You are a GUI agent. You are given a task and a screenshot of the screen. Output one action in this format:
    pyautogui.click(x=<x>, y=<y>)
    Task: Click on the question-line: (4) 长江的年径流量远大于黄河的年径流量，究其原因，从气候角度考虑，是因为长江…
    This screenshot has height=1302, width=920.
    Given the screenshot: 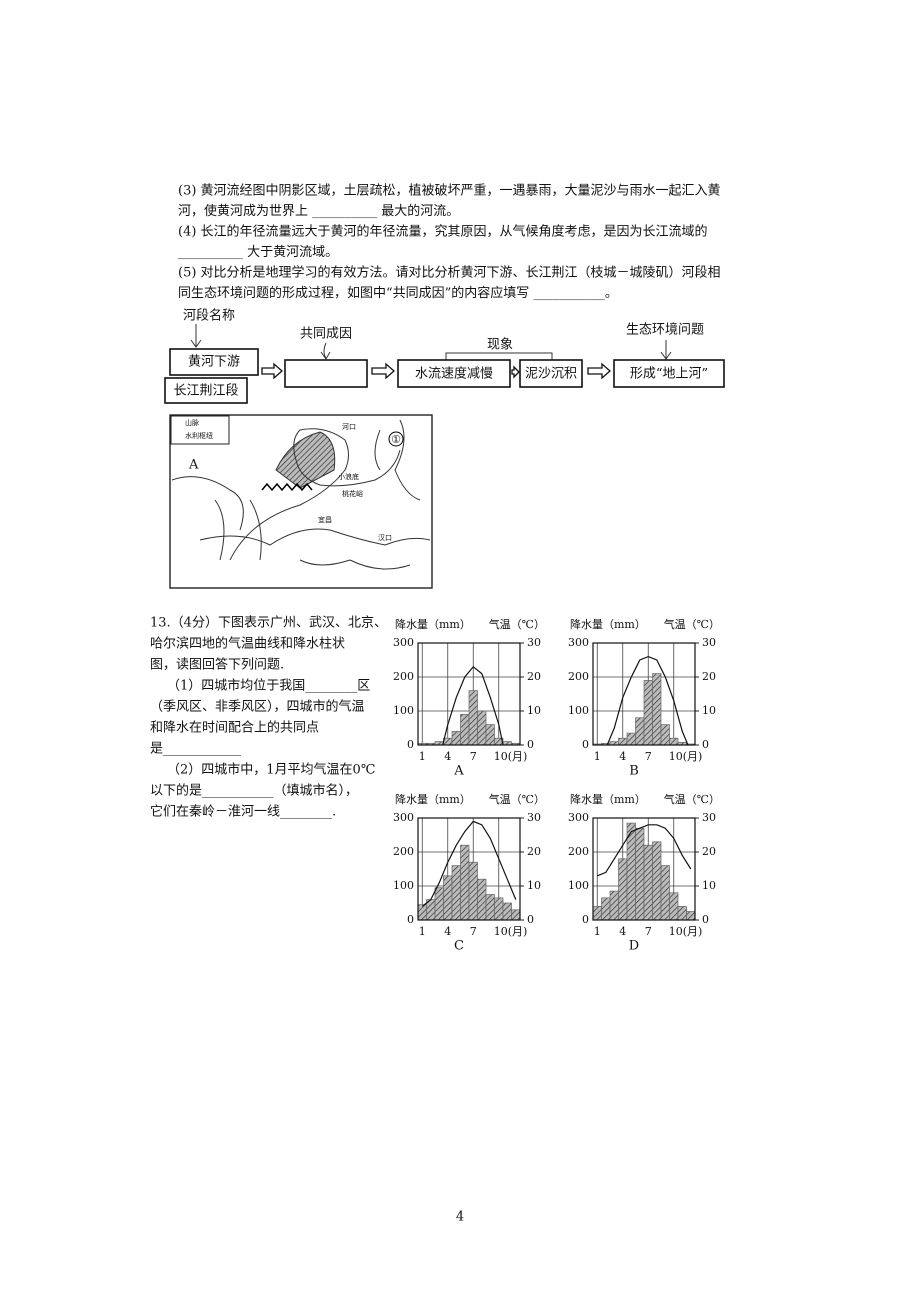 What is the action you would take?
    pyautogui.click(x=443, y=232)
    